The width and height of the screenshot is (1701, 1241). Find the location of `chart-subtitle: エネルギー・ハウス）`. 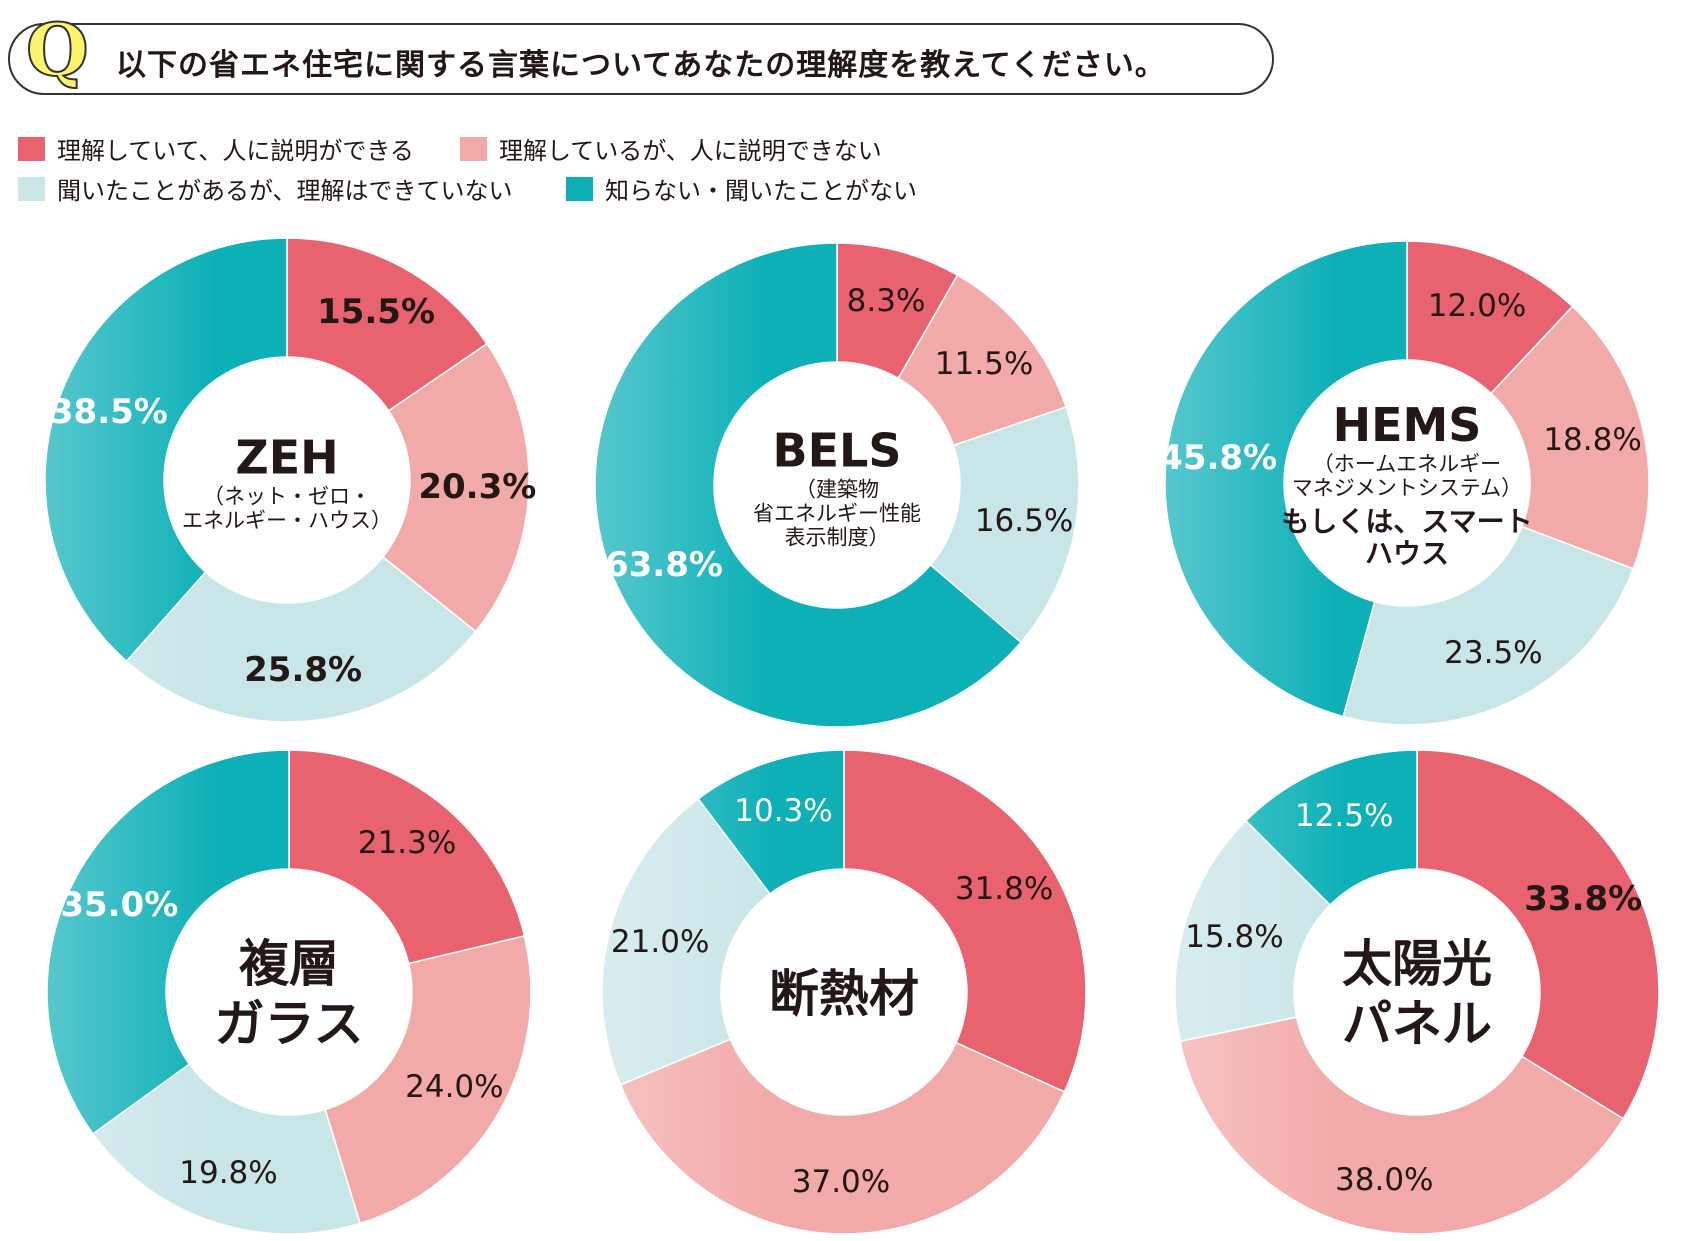

chart-subtitle: エネルギー・ハウス） is located at coordinates (287, 520).